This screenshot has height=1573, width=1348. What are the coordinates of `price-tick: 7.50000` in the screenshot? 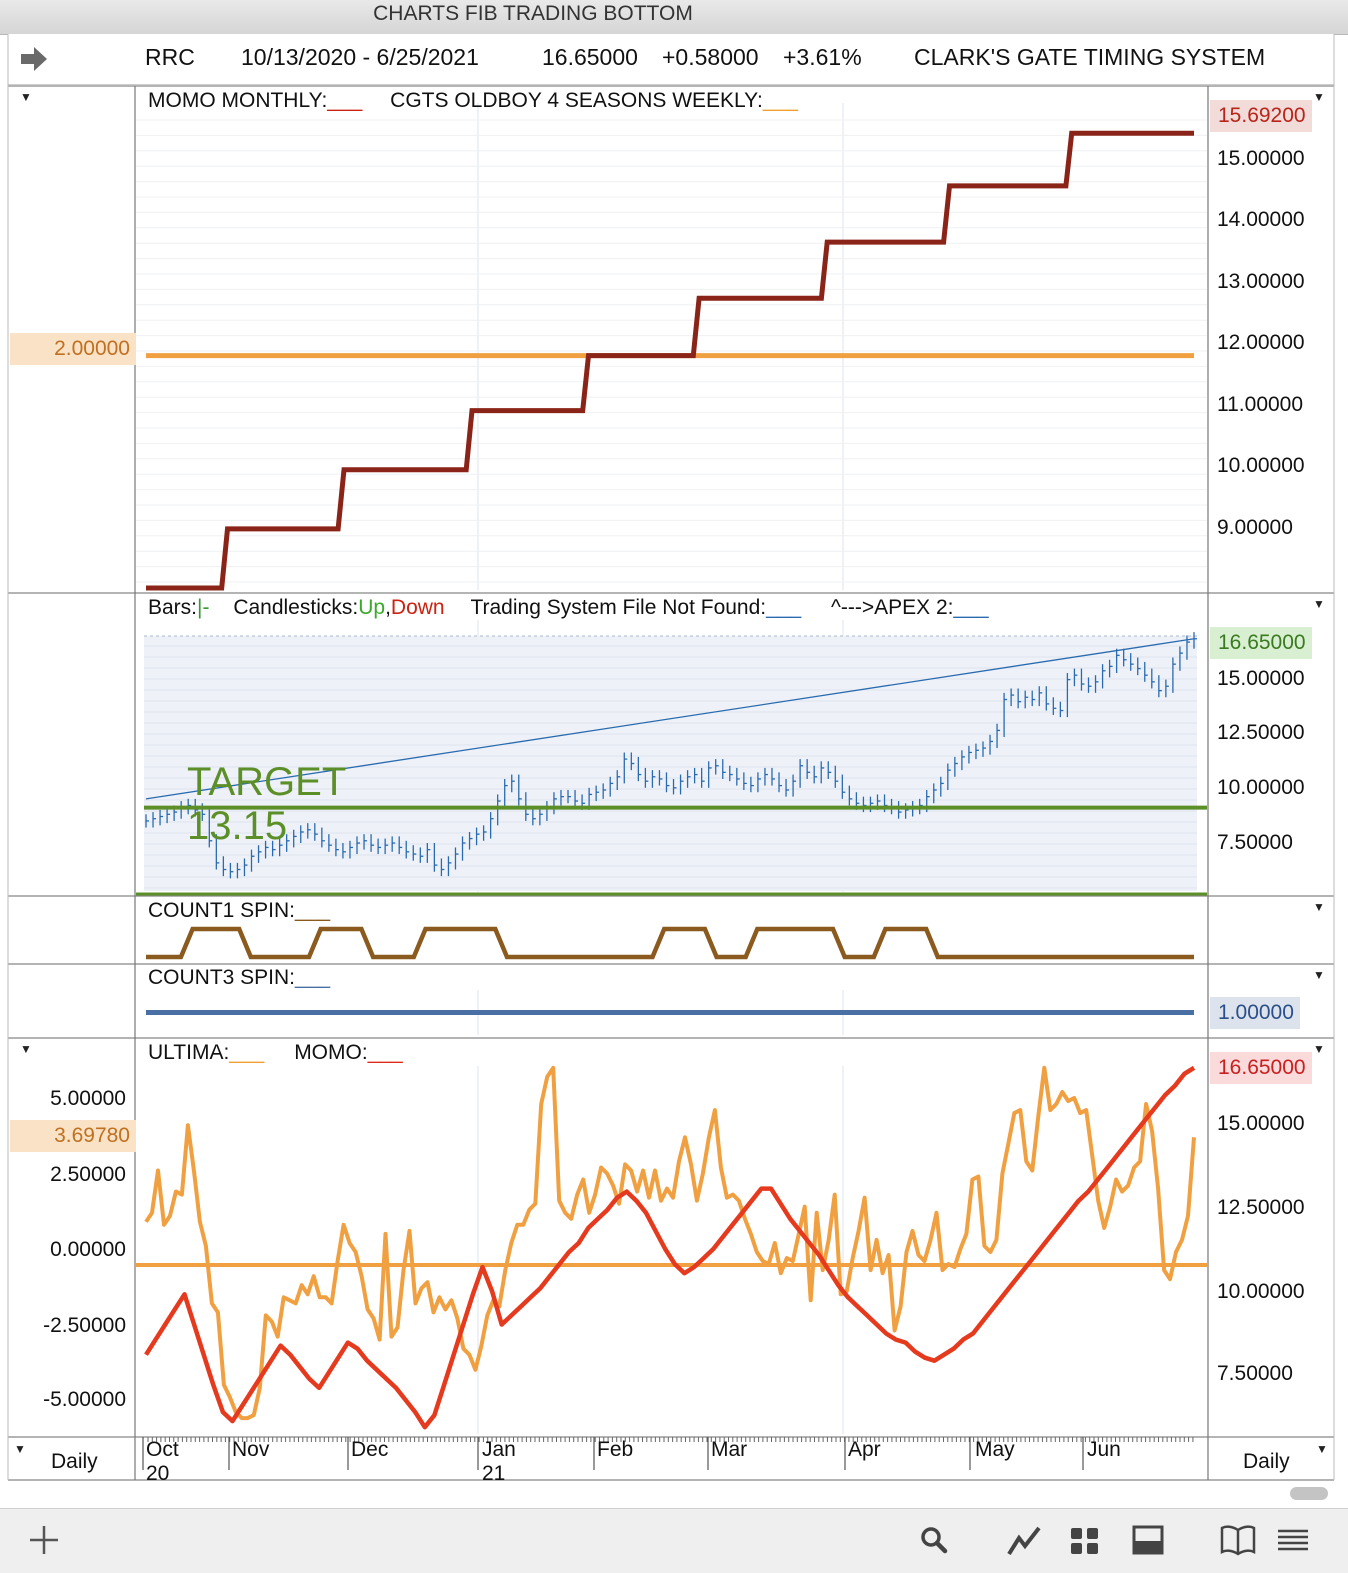 It's located at (1255, 842).